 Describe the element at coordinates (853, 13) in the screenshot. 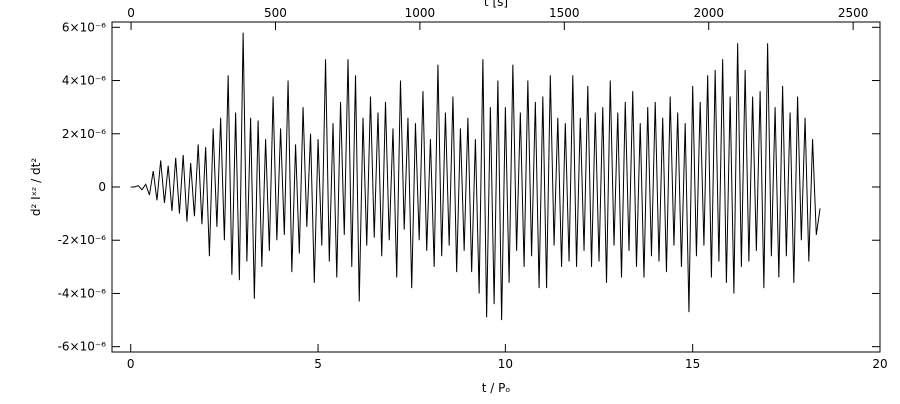

I see `x2-tick-label: 2500` at that location.